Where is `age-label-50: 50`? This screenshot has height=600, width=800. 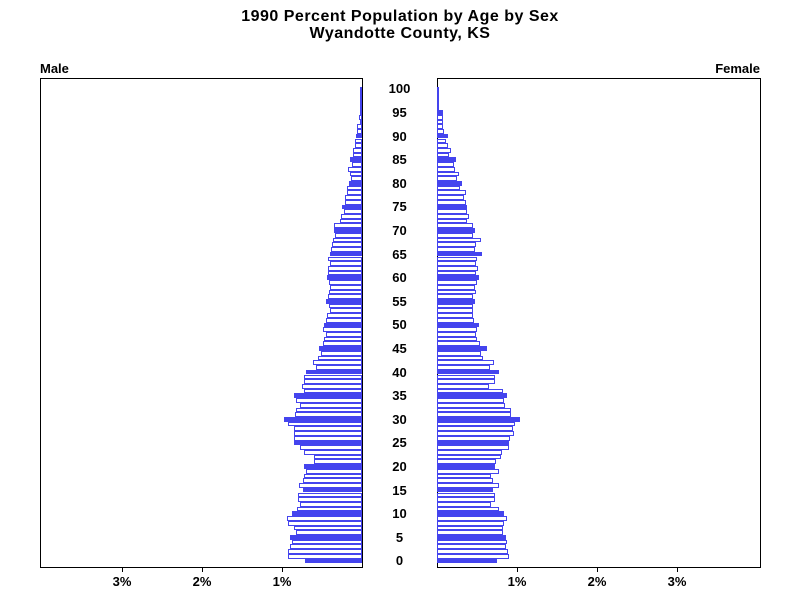 age-label-50: 50 is located at coordinates (399, 325).